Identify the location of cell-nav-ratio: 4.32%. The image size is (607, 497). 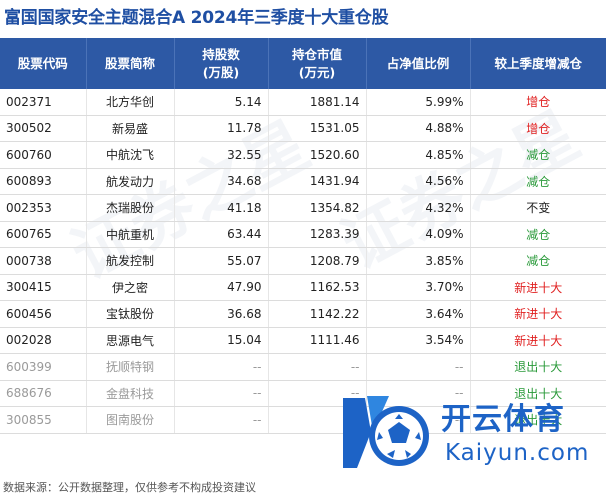
(418, 208).